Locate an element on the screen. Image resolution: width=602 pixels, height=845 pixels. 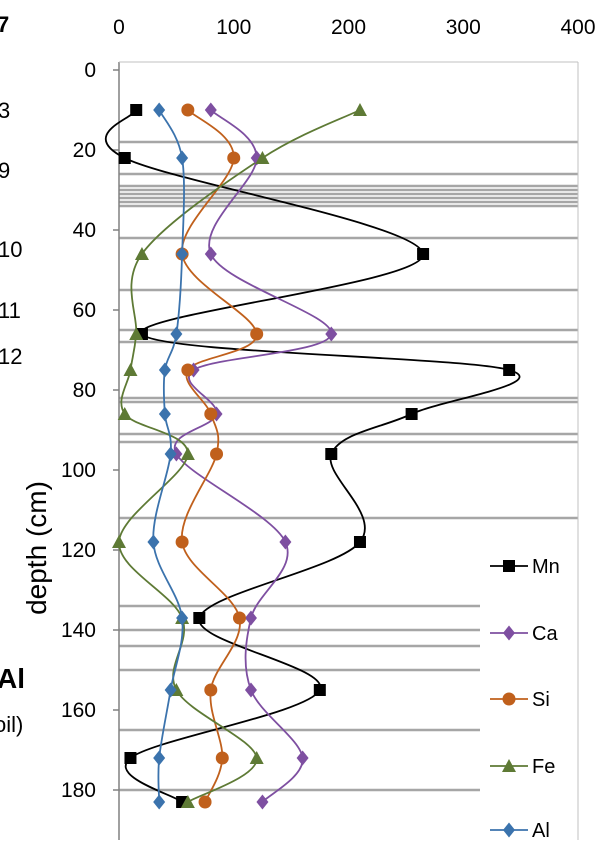
y-axis-label: depth (cm) is located at coordinates (36, 548).